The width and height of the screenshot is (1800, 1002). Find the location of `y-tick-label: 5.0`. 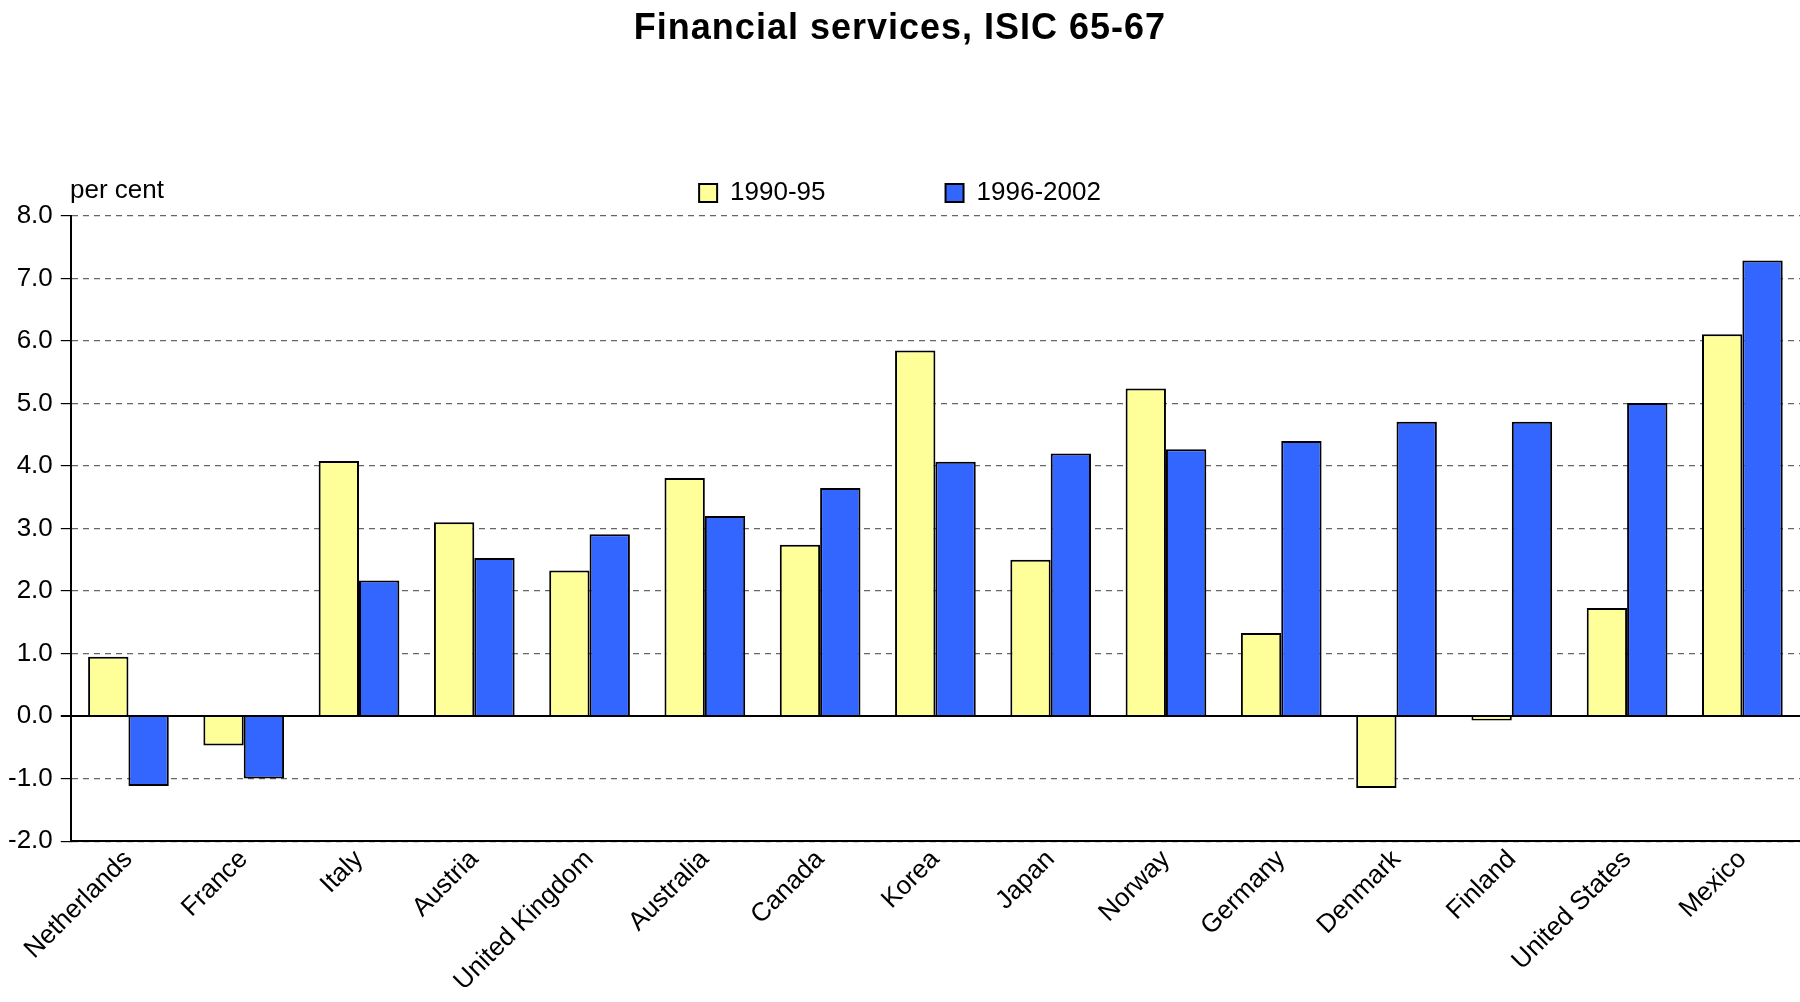

y-tick-label: 5.0 is located at coordinates (34, 401).